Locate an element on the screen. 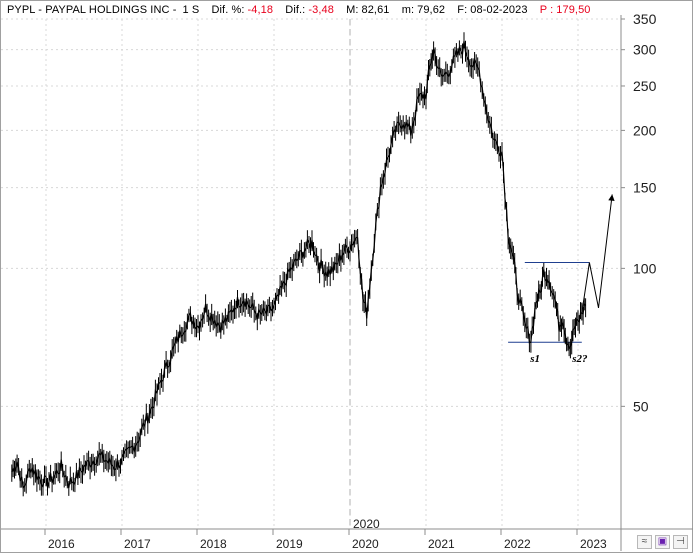 Image resolution: width=693 pixels, height=554 pixels. max: M: 82,61 is located at coordinates (367, 10).